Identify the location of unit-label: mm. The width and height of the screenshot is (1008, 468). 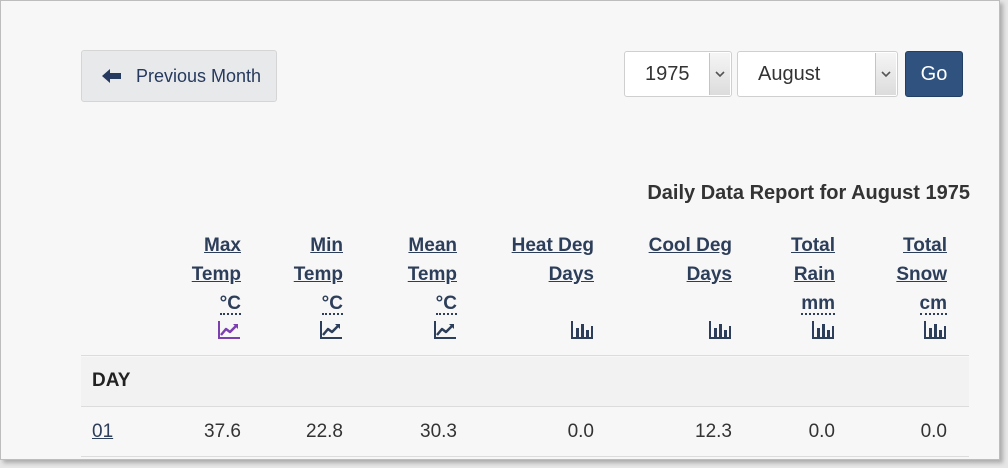
(818, 304).